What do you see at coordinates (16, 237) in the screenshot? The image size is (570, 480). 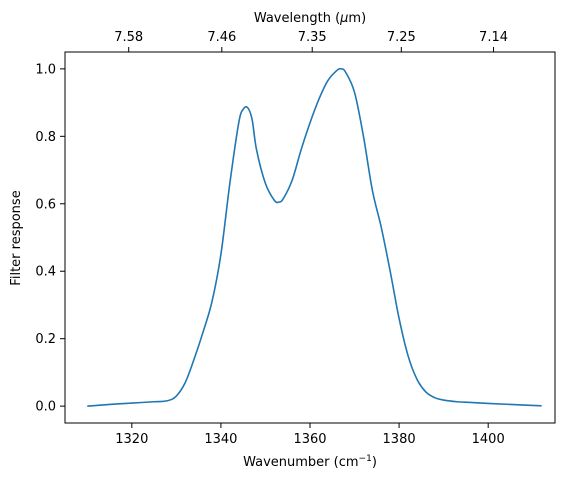 I see `y-axis-title: Filter response` at bounding box center [16, 237].